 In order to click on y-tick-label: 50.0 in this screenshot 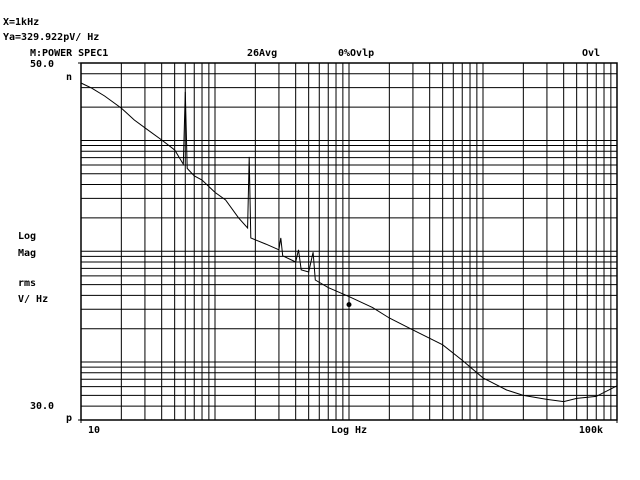, I will do `click(42, 64)`.